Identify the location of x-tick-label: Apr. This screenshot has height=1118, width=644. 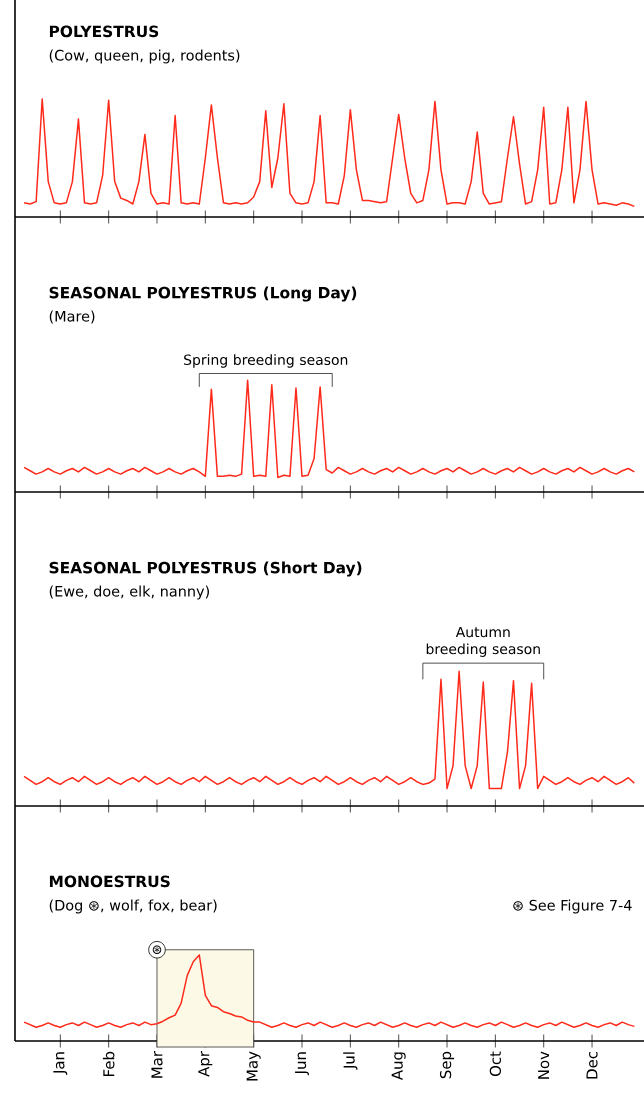
(205, 1064).